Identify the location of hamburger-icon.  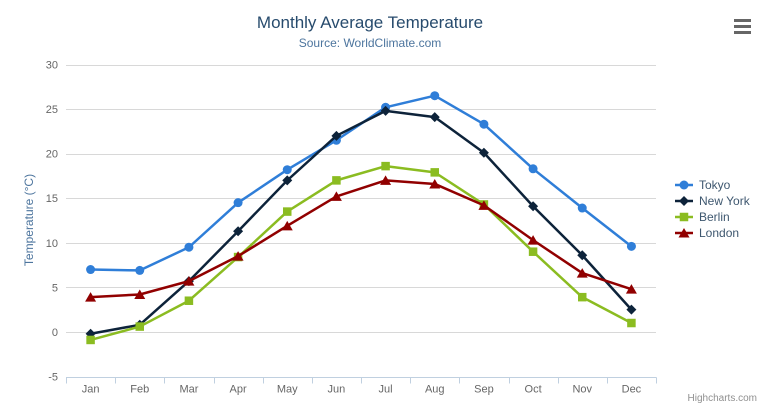
(742, 26).